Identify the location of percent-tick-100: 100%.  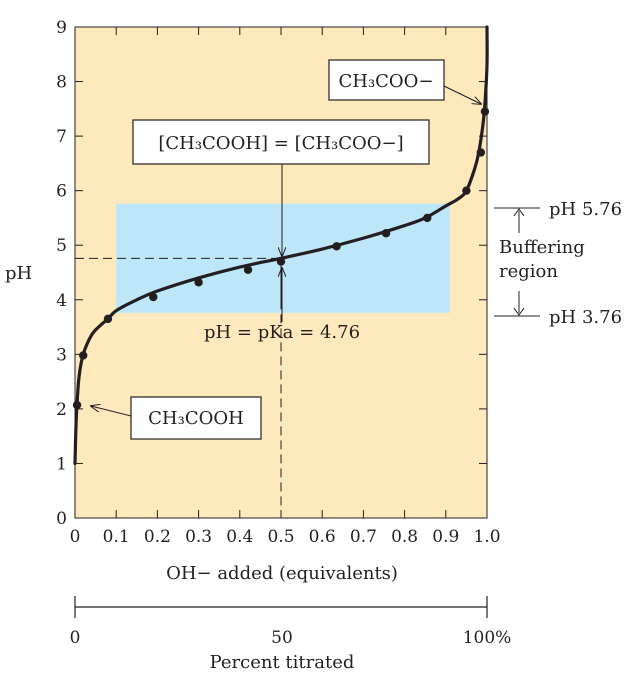
(487, 638).